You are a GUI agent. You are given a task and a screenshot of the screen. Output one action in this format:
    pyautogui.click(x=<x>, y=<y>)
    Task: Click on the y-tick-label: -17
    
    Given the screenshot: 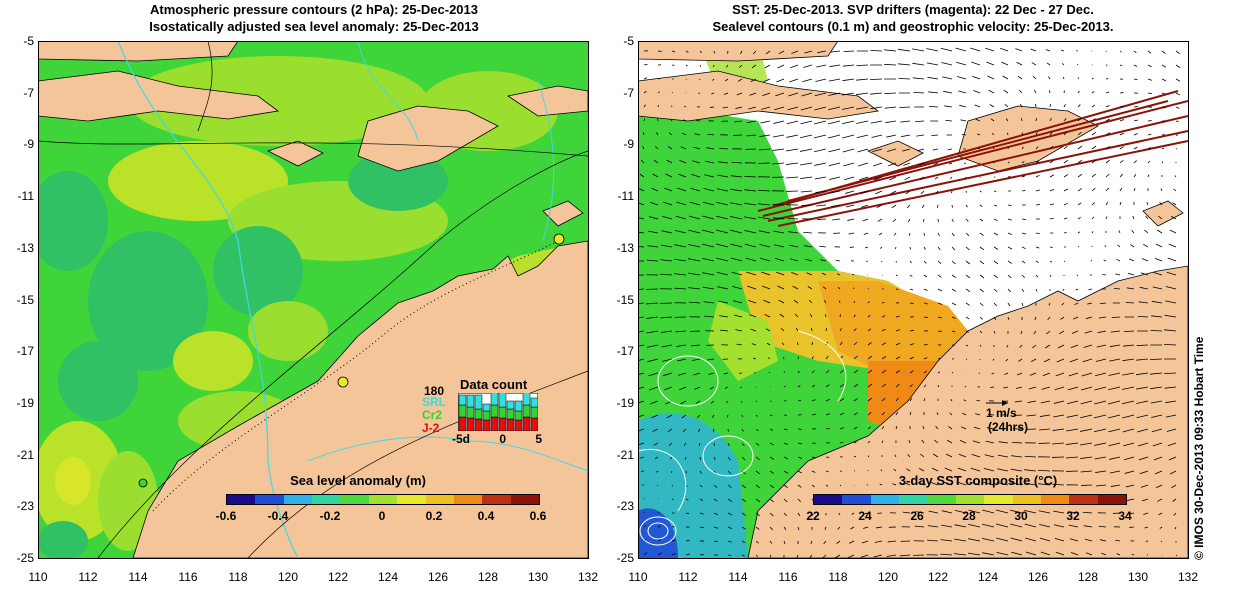 What is the action you would take?
    pyautogui.click(x=625, y=351)
    